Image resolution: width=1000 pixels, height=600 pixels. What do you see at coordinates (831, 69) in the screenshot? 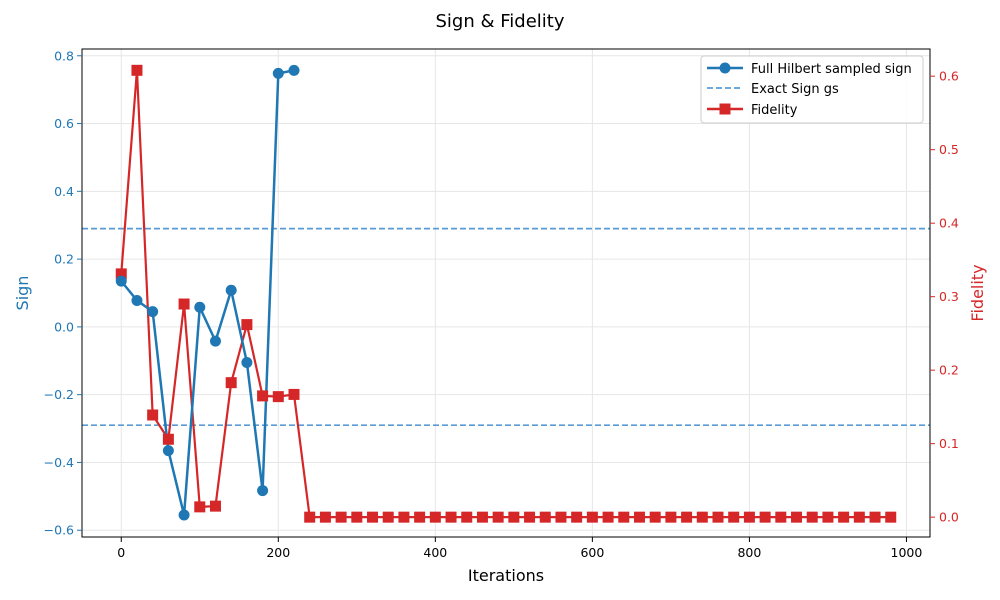
I see `legend-label-sign: Full Hilbert sampled sign` at bounding box center [831, 69].